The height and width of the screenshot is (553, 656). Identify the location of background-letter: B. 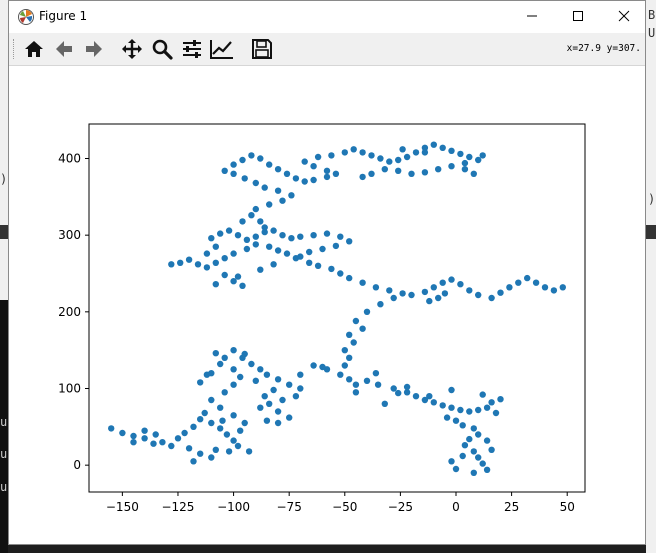
(652, 15).